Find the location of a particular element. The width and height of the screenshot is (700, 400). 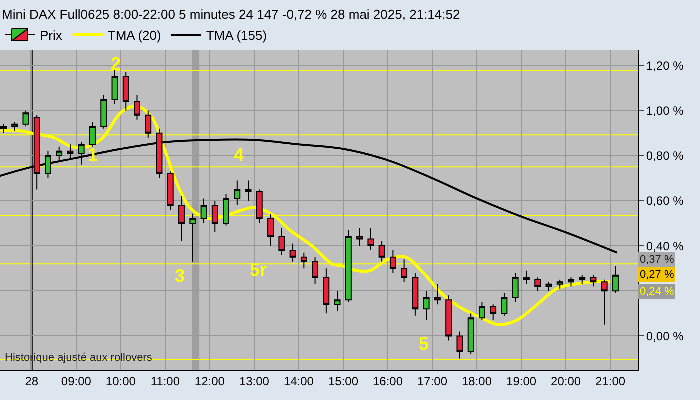

legend-label: Prix is located at coordinates (51, 36).